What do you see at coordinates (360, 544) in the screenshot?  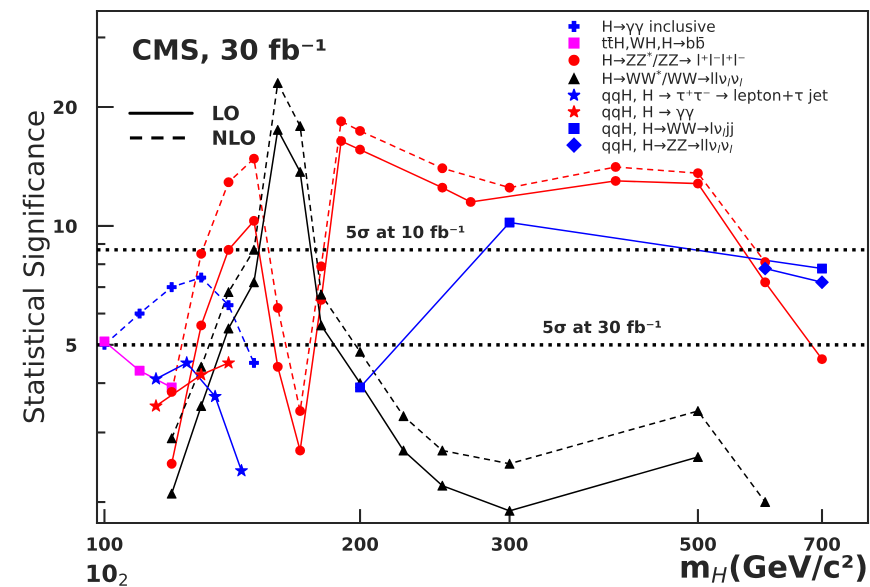 I see `x-tick-label: 200` at bounding box center [360, 544].